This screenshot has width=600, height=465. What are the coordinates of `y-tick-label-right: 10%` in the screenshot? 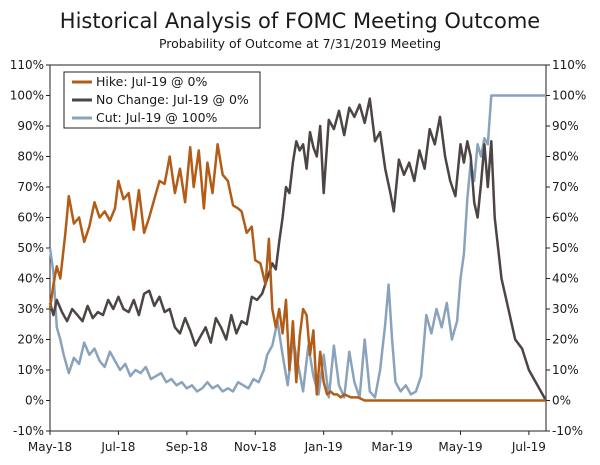 It's located at (565, 370).